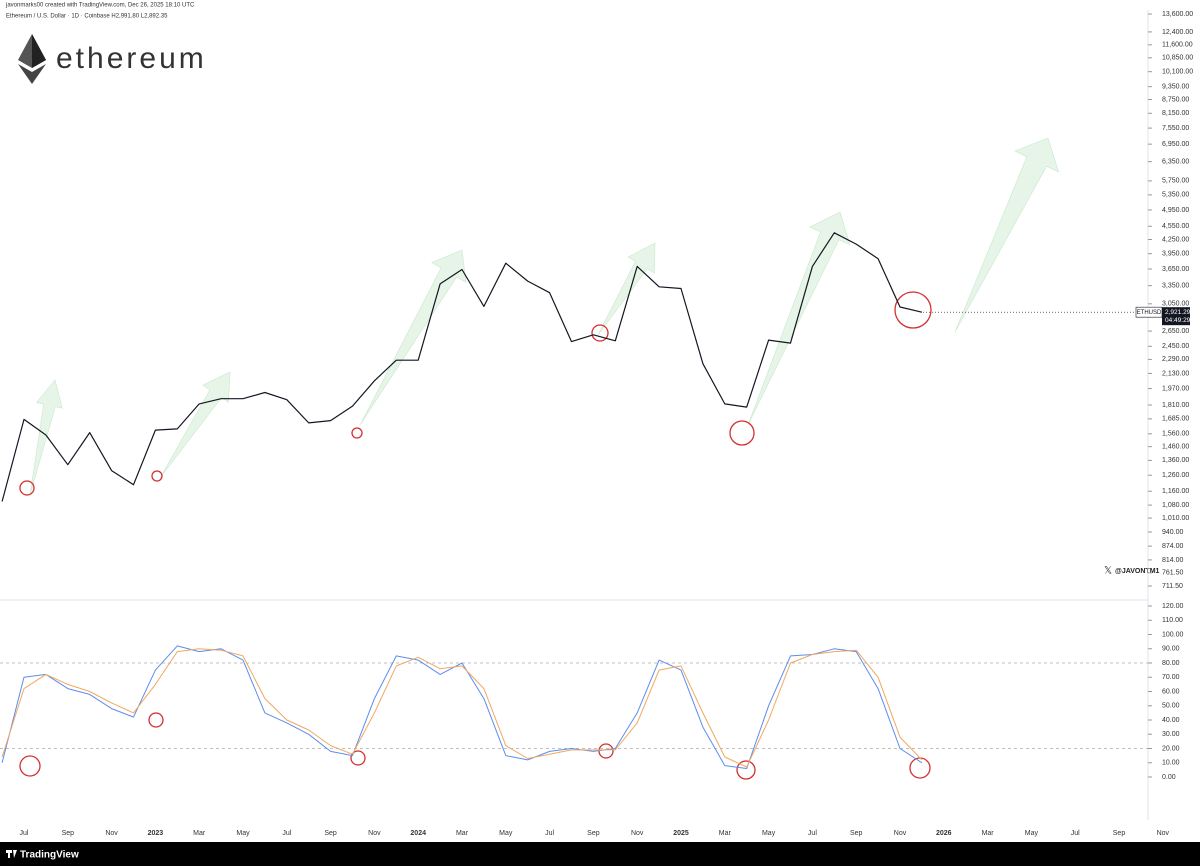 Image resolution: width=1200 pixels, height=866 pixels. Describe the element at coordinates (1177, 58) in the screenshot. I see `y-tick-label: 10,850.00` at that location.